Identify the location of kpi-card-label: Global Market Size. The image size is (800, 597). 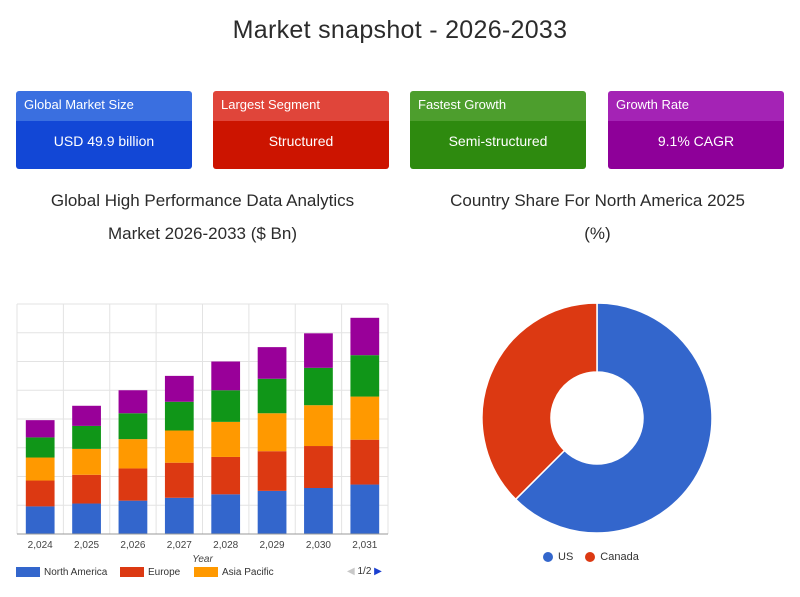
(104, 106).